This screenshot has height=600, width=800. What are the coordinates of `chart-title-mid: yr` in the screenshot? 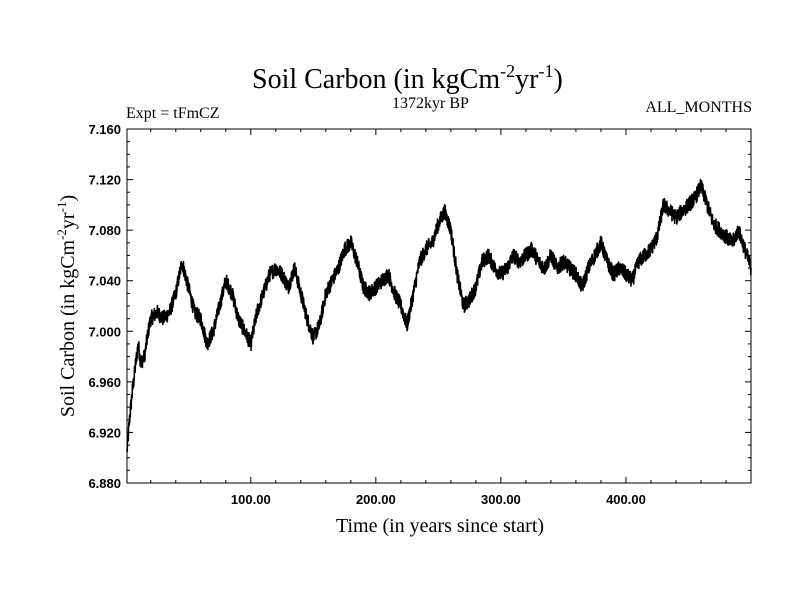 It's located at (527, 79).